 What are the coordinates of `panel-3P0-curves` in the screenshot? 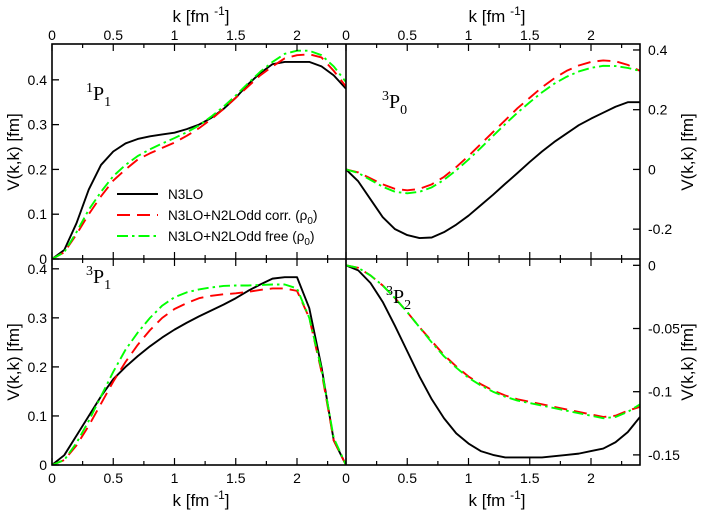 It's located at (493, 149).